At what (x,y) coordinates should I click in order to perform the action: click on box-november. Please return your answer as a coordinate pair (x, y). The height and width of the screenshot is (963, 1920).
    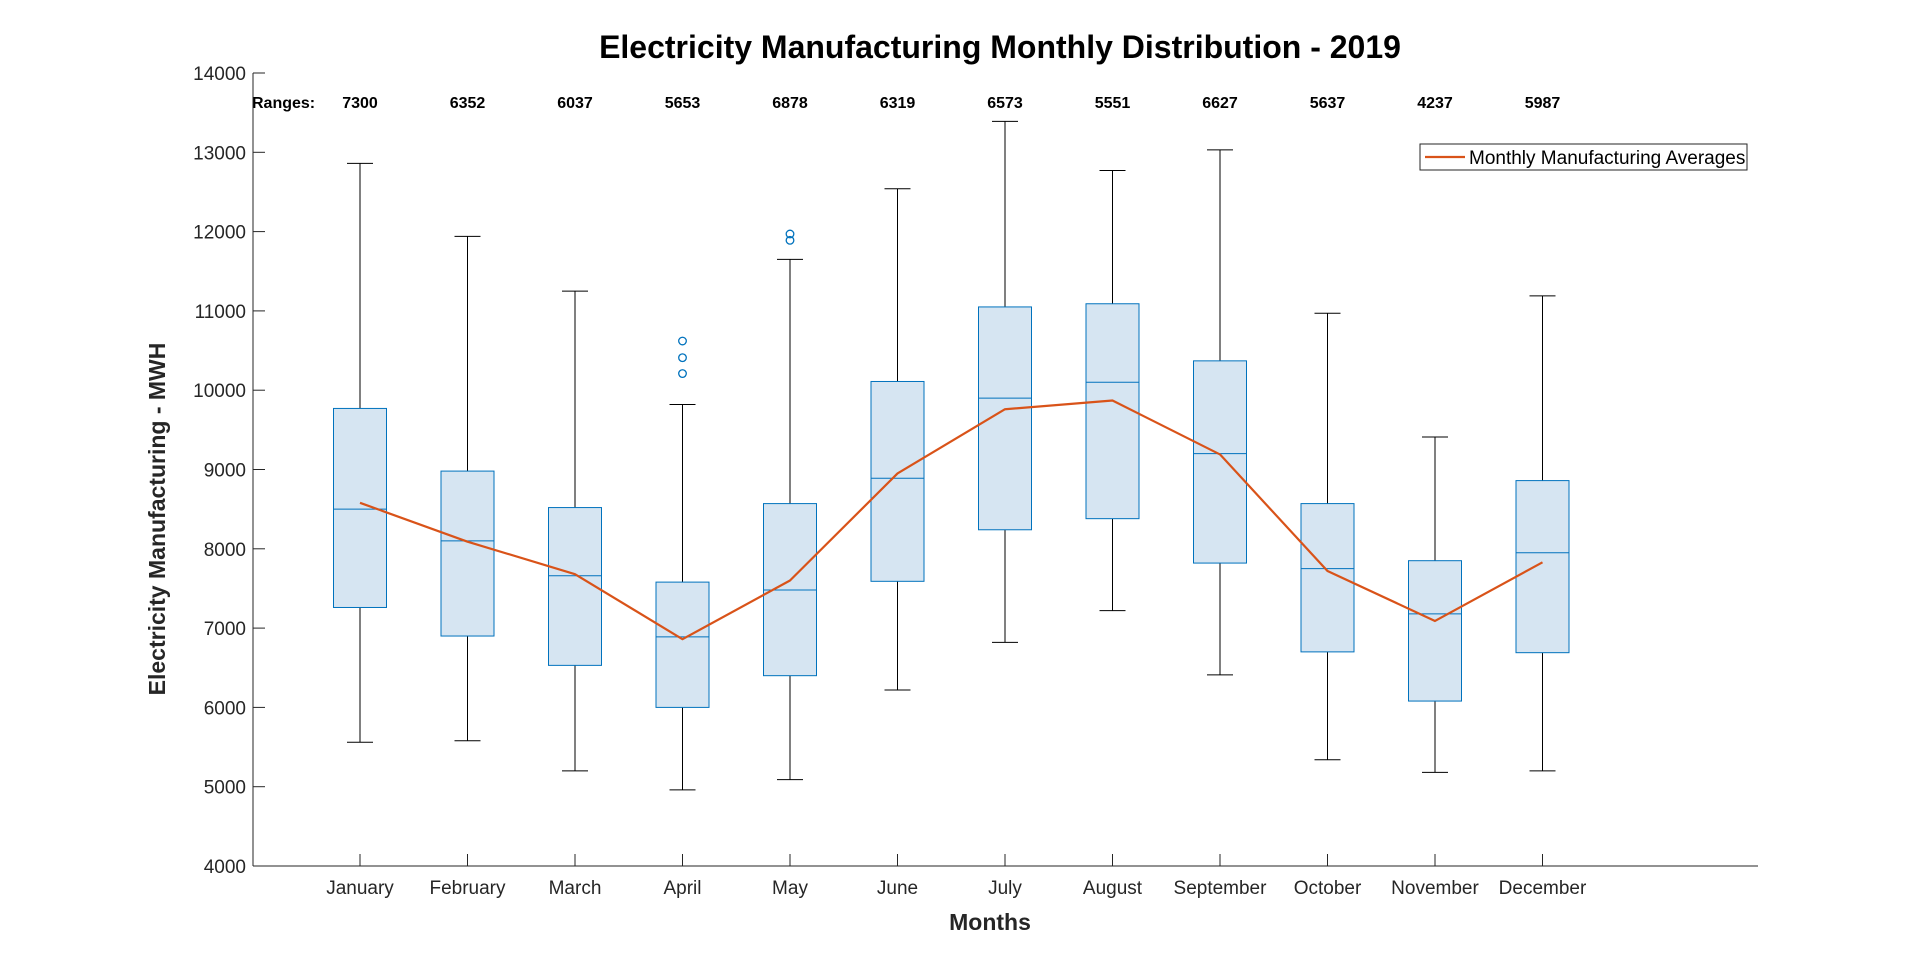
    Looking at the image, I should click on (1435, 604).